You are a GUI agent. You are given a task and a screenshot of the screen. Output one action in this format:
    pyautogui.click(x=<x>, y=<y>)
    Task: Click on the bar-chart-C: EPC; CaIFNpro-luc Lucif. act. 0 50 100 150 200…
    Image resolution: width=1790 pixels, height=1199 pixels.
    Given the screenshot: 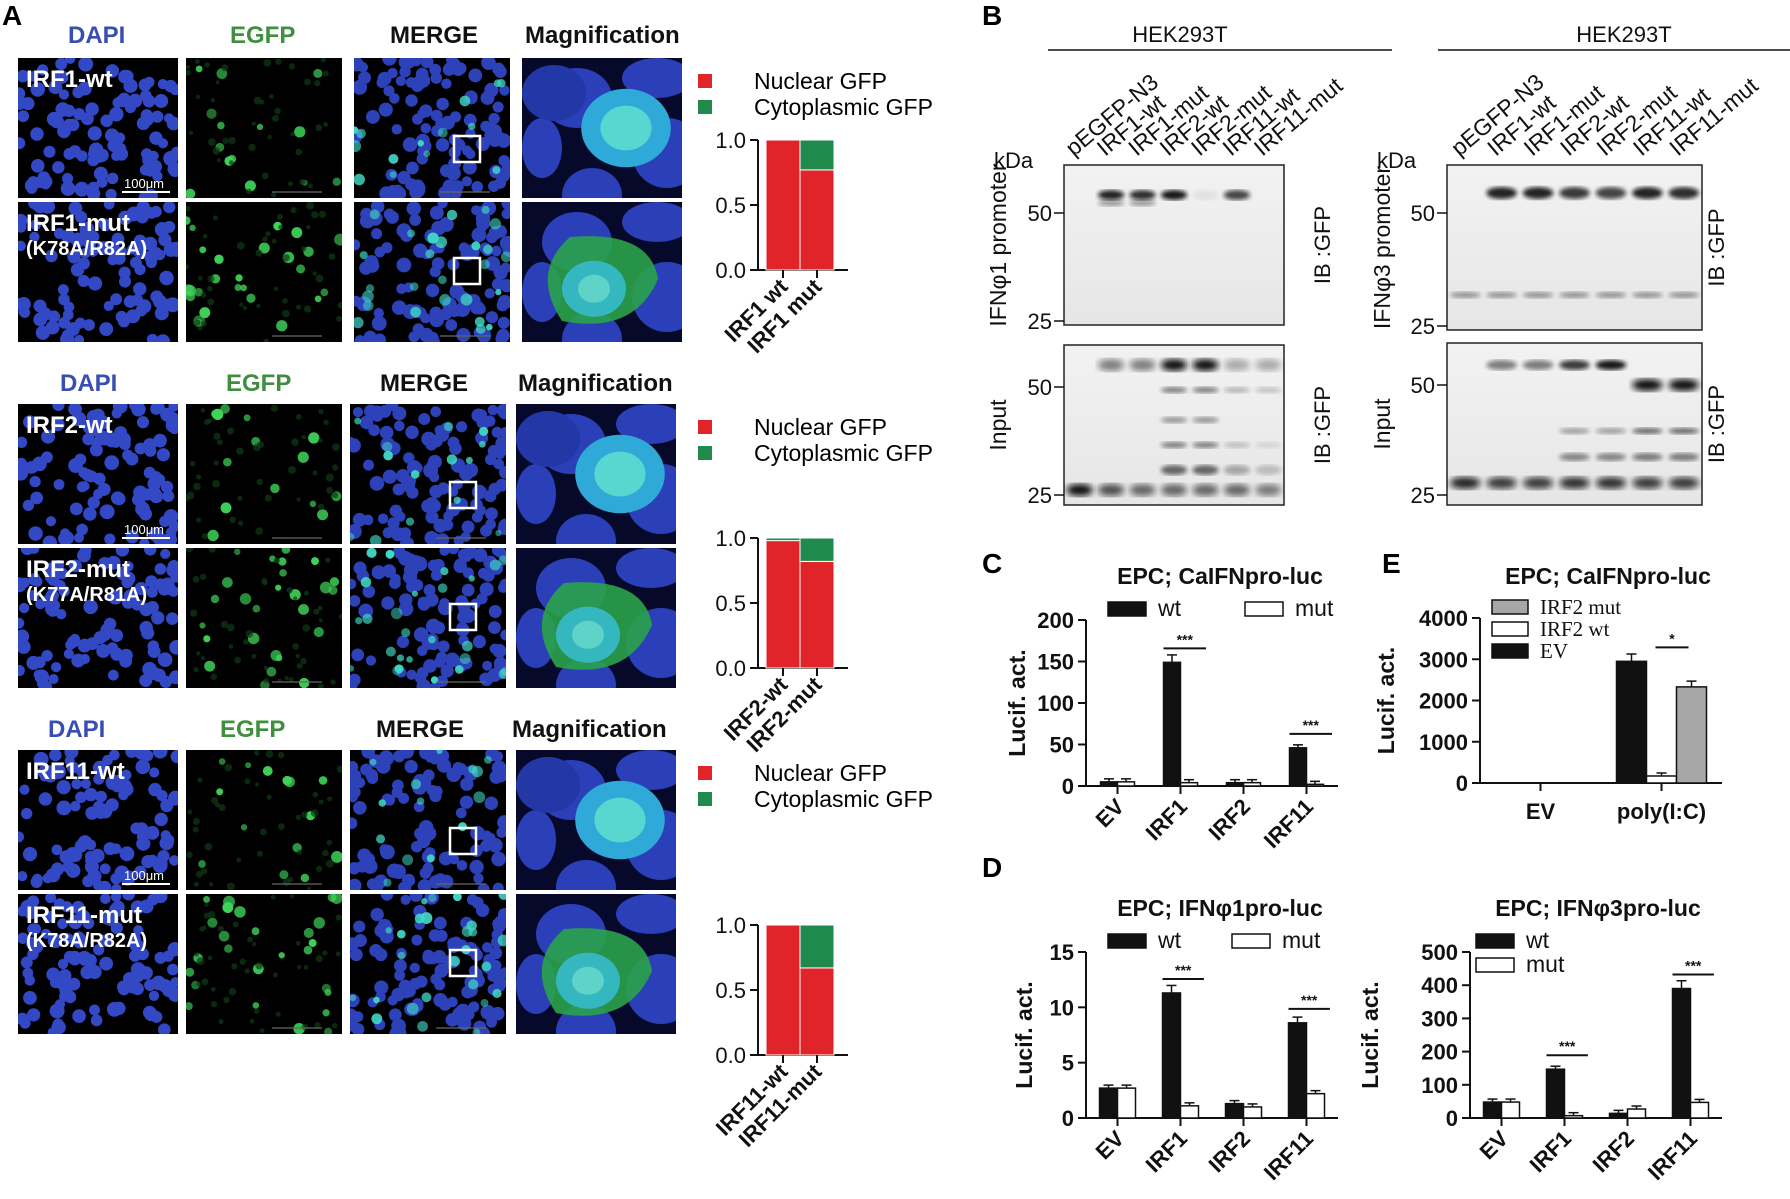 What is the action you would take?
    pyautogui.click(x=1171, y=708)
    